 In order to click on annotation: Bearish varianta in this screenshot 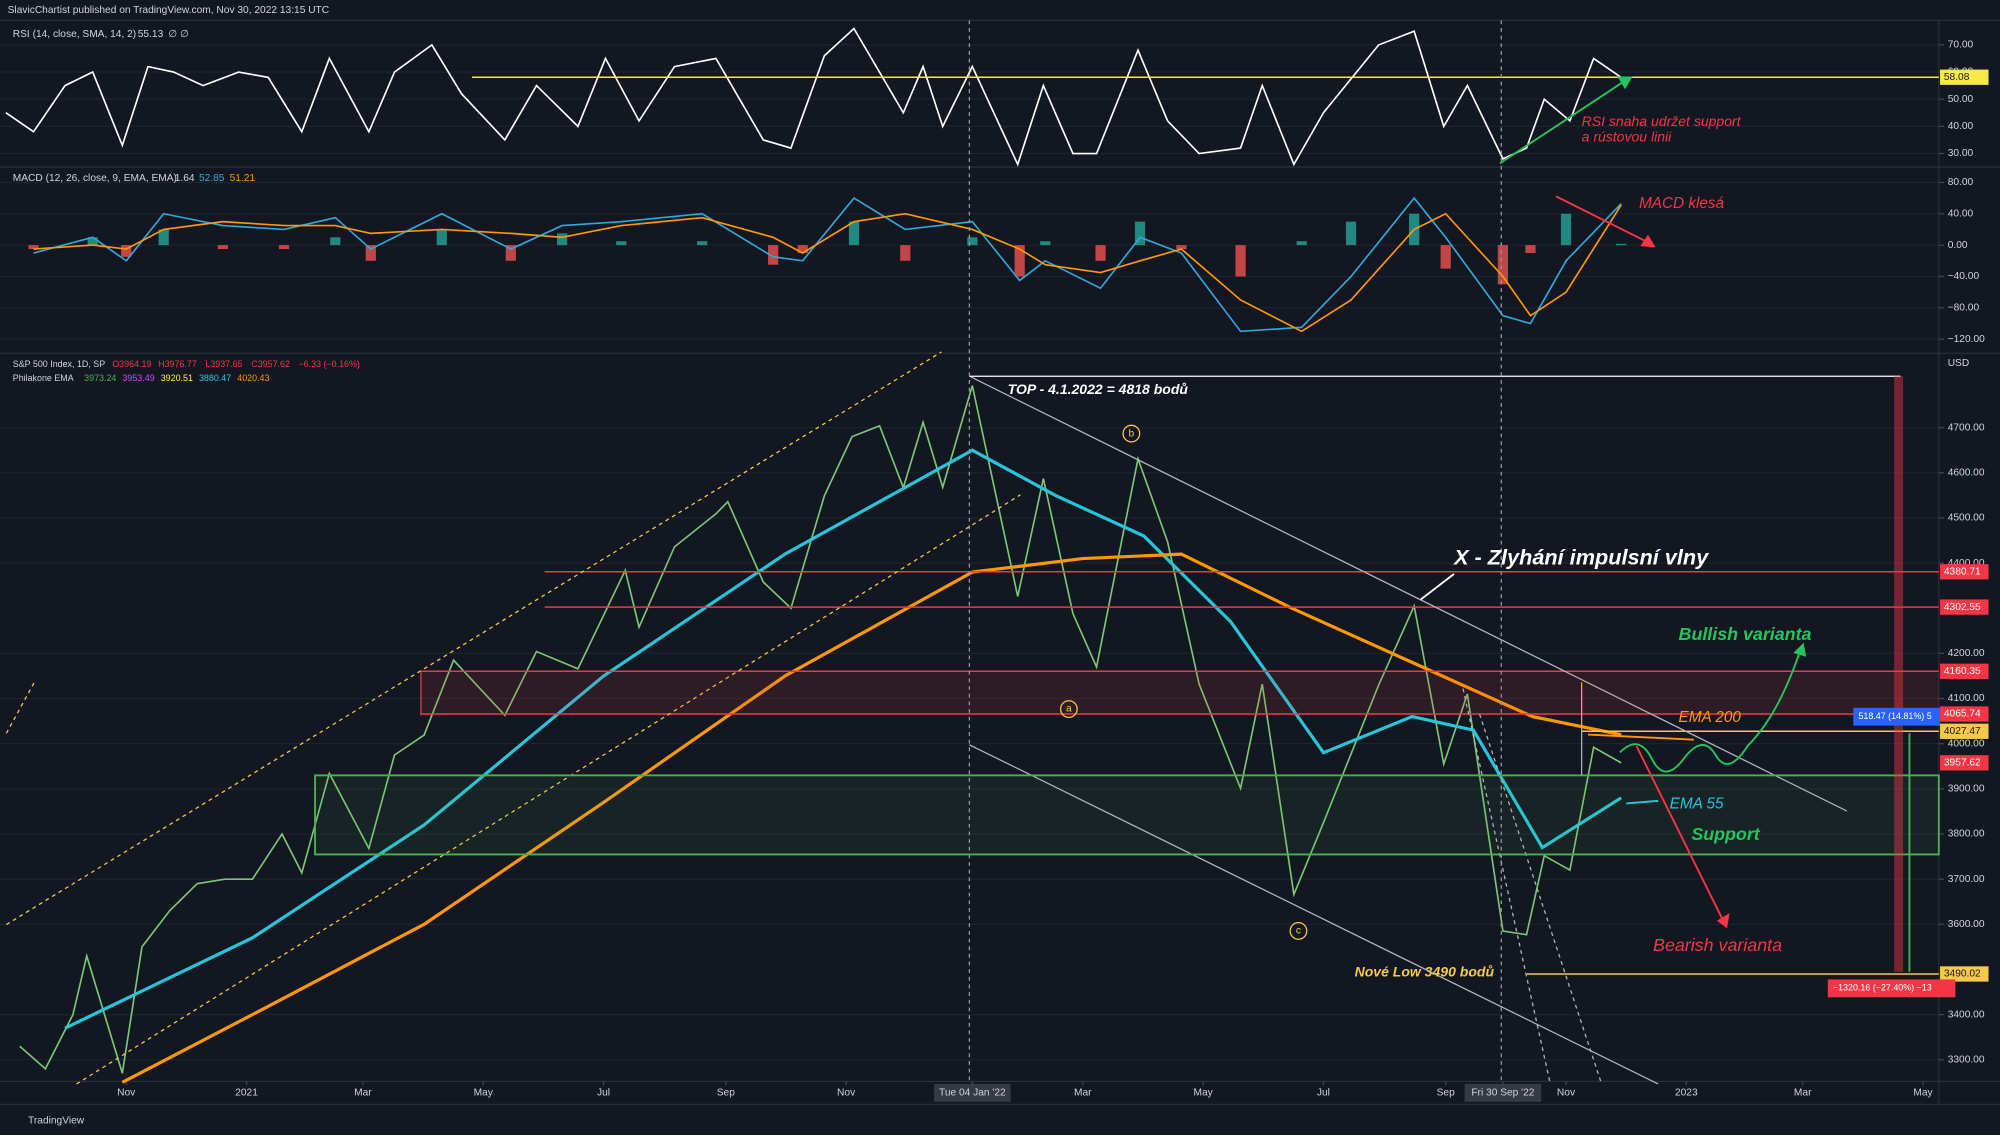, I will do `click(1717, 945)`.